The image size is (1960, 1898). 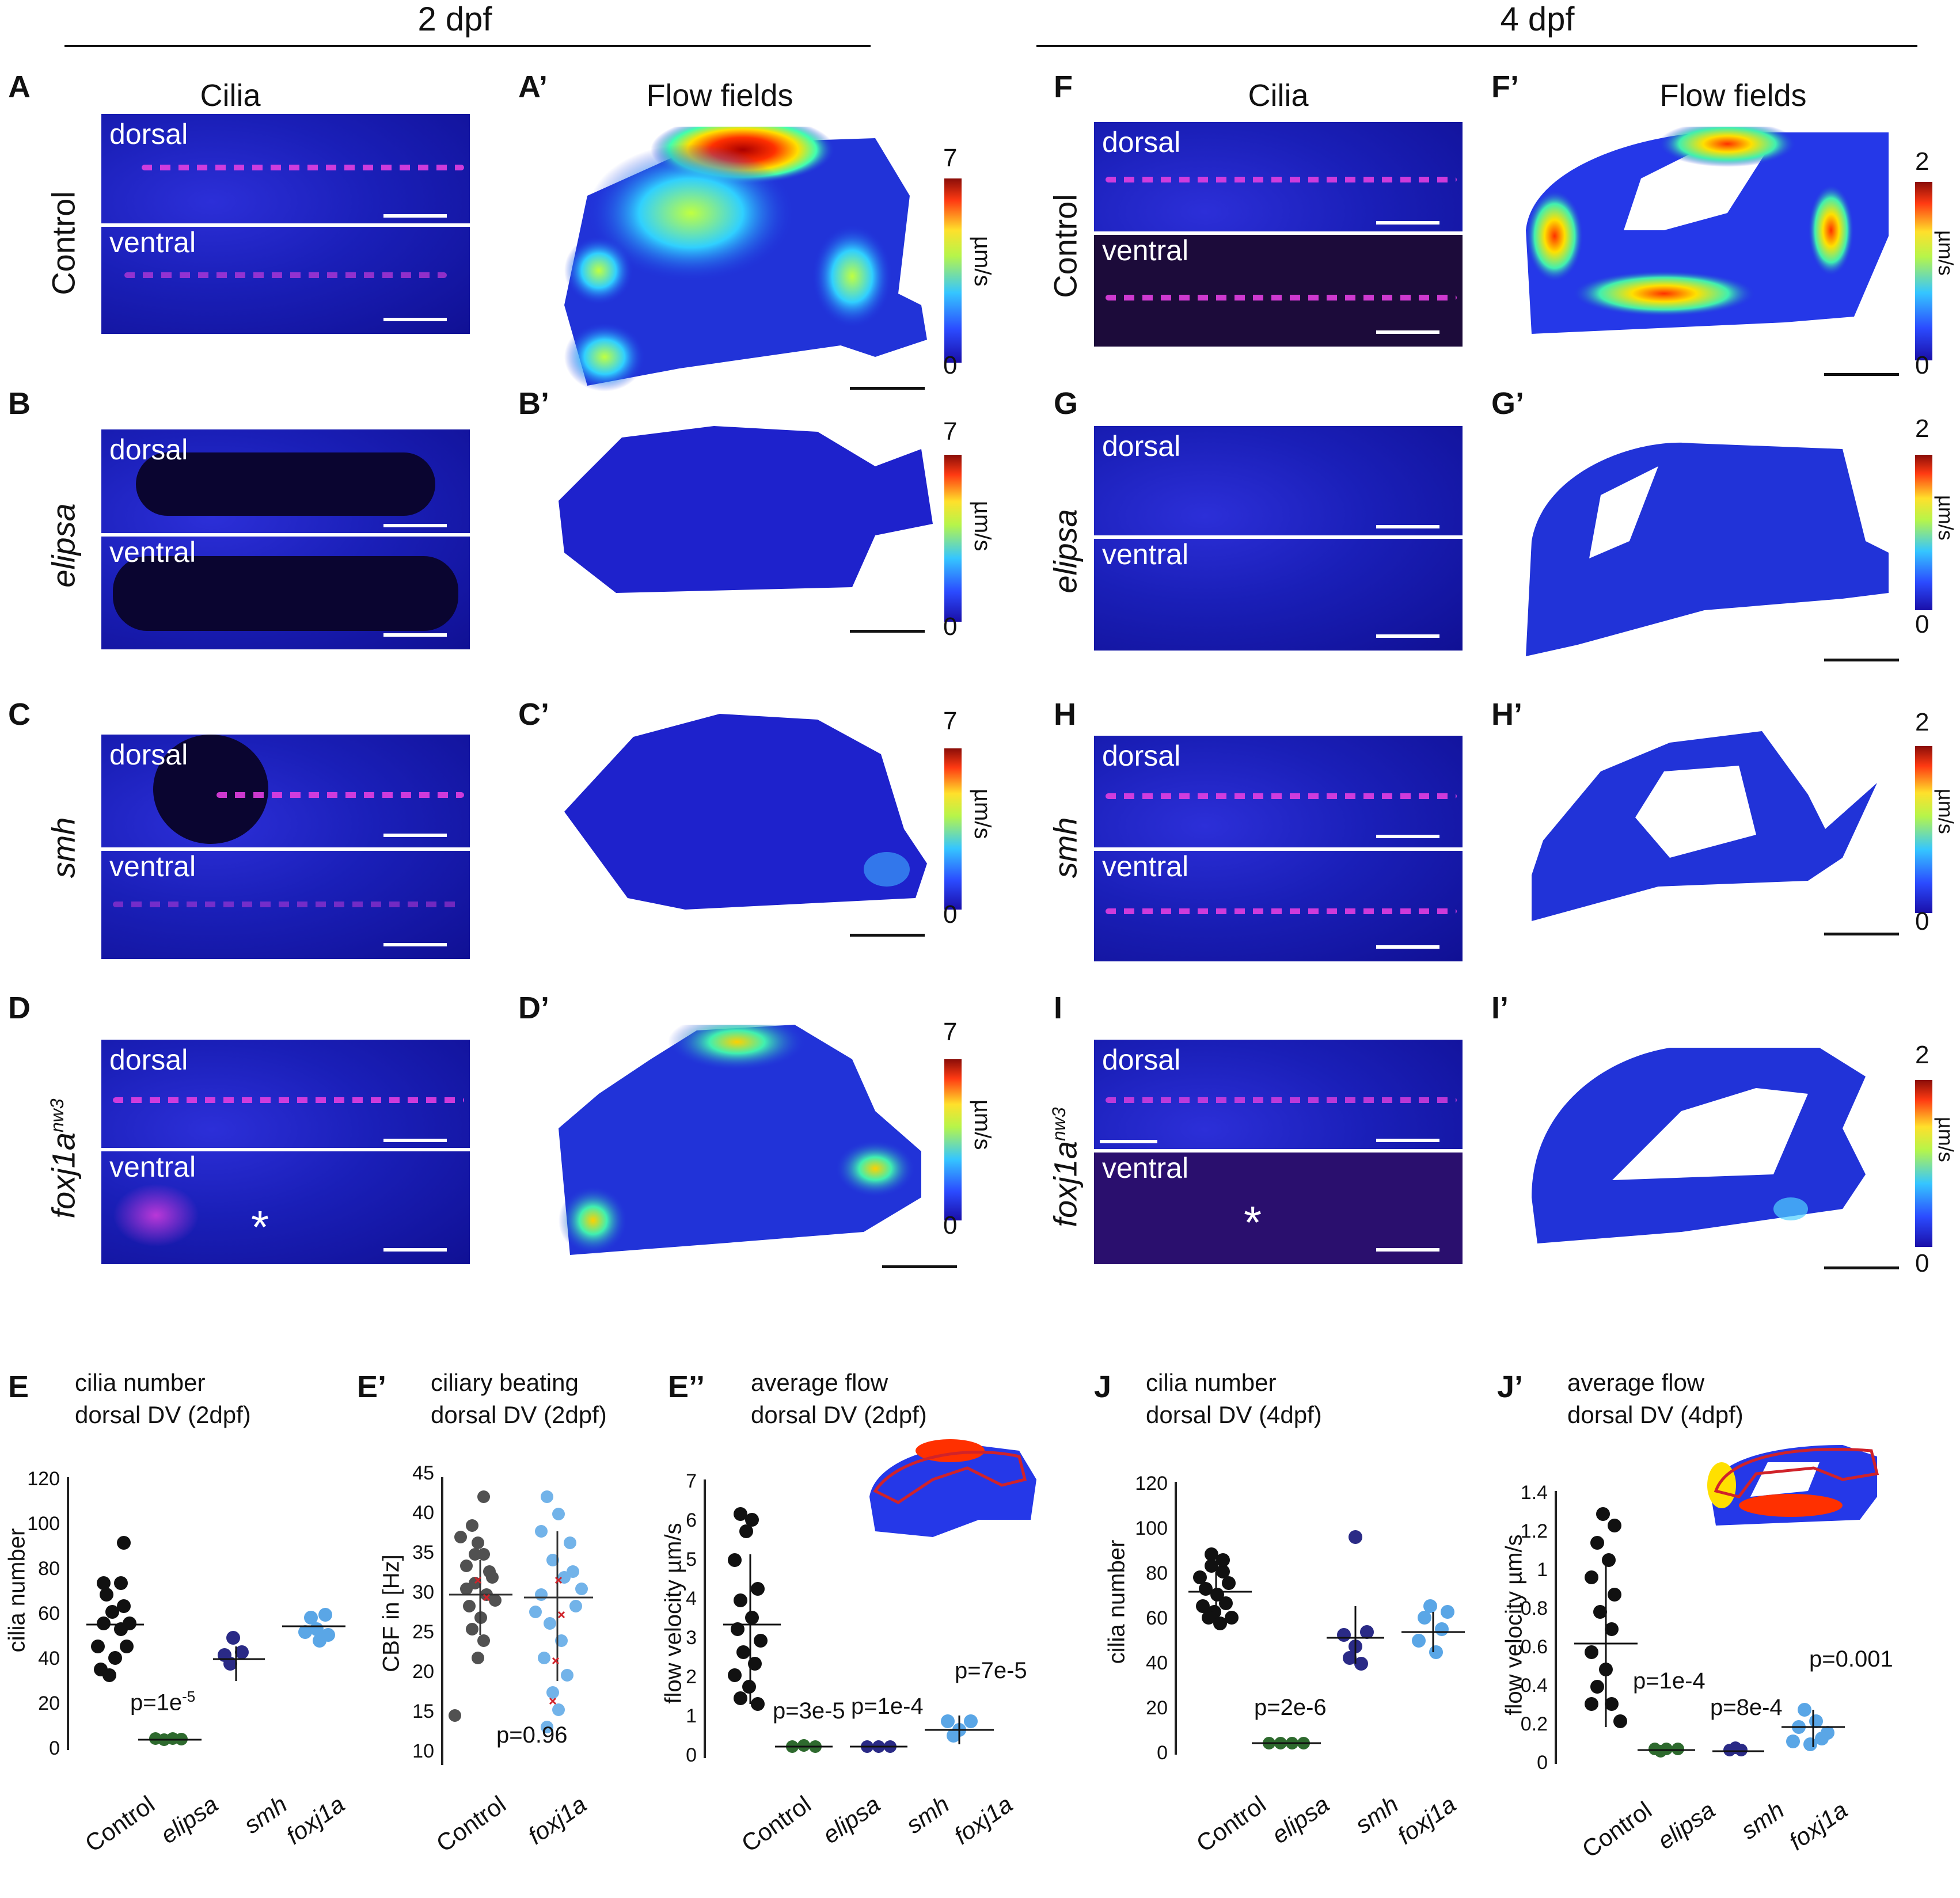 I want to click on panel-label-C-prime: C’, so click(x=533, y=714).